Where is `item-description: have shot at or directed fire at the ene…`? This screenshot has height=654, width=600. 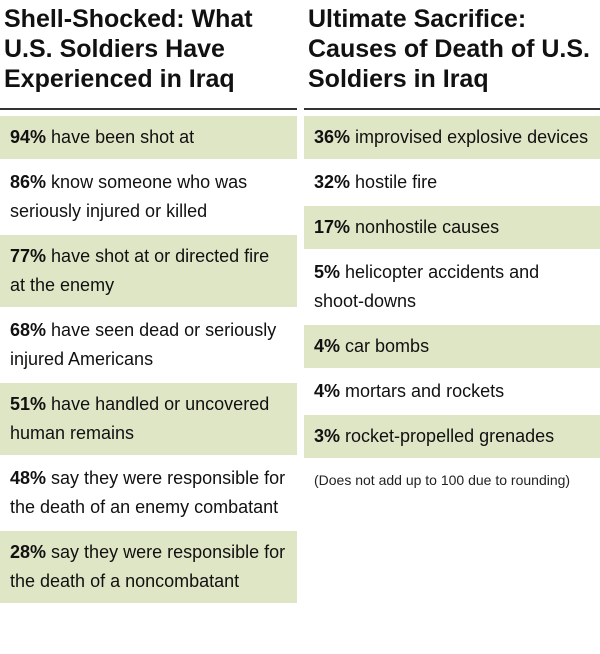 item-description: have shot at or directed fire at the ene… is located at coordinates (140, 270).